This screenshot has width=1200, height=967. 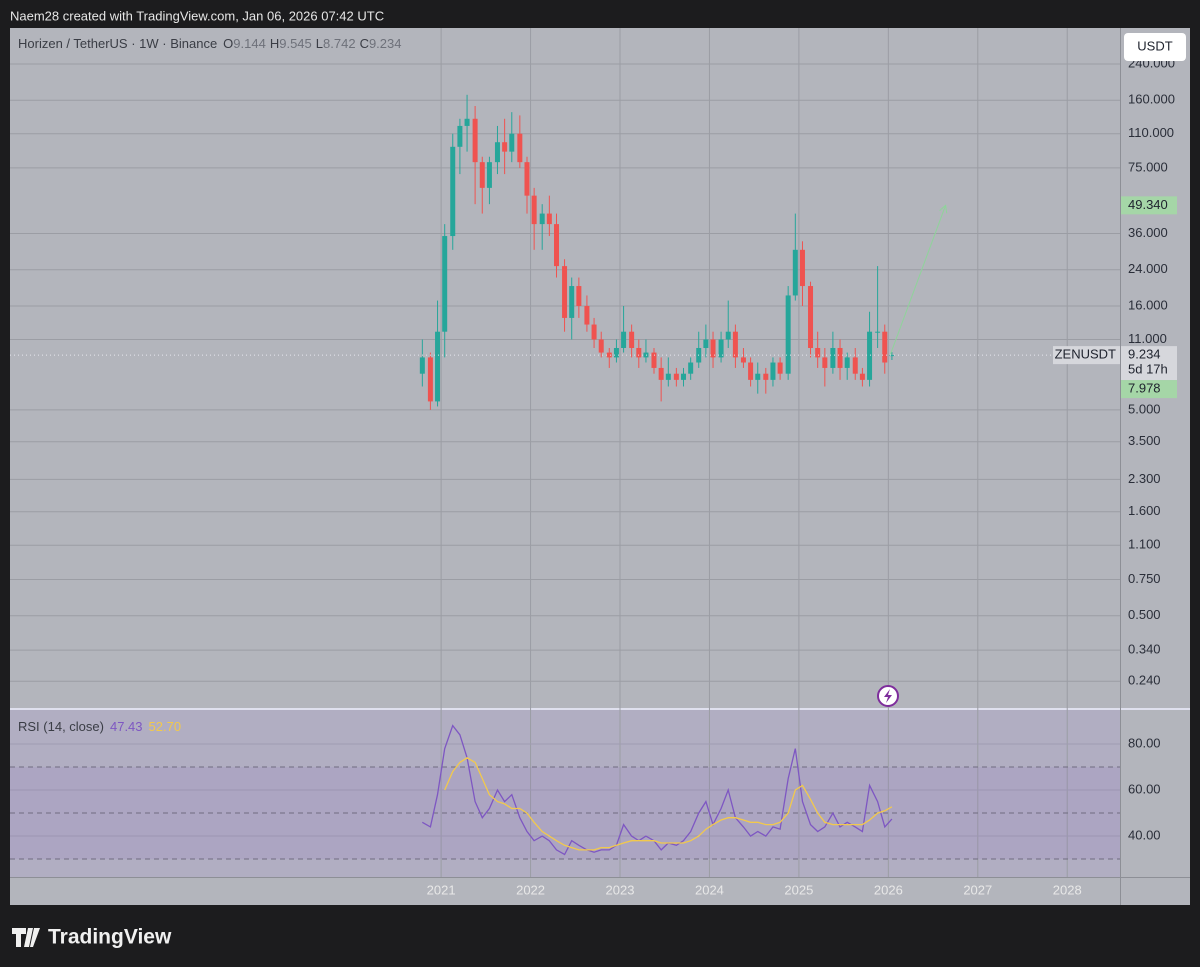 I want to click on price-label: 7.978, so click(x=1144, y=388).